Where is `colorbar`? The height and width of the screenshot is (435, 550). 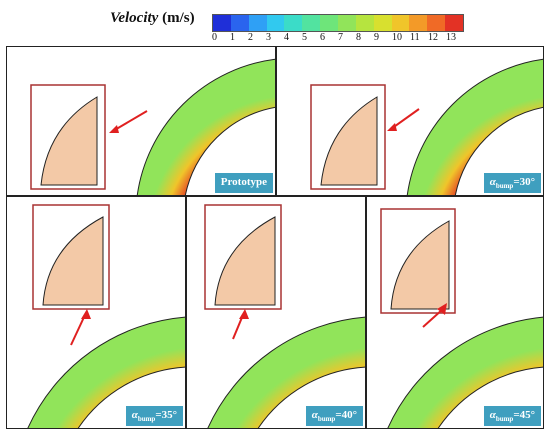
colorbar is located at coordinates (338, 23).